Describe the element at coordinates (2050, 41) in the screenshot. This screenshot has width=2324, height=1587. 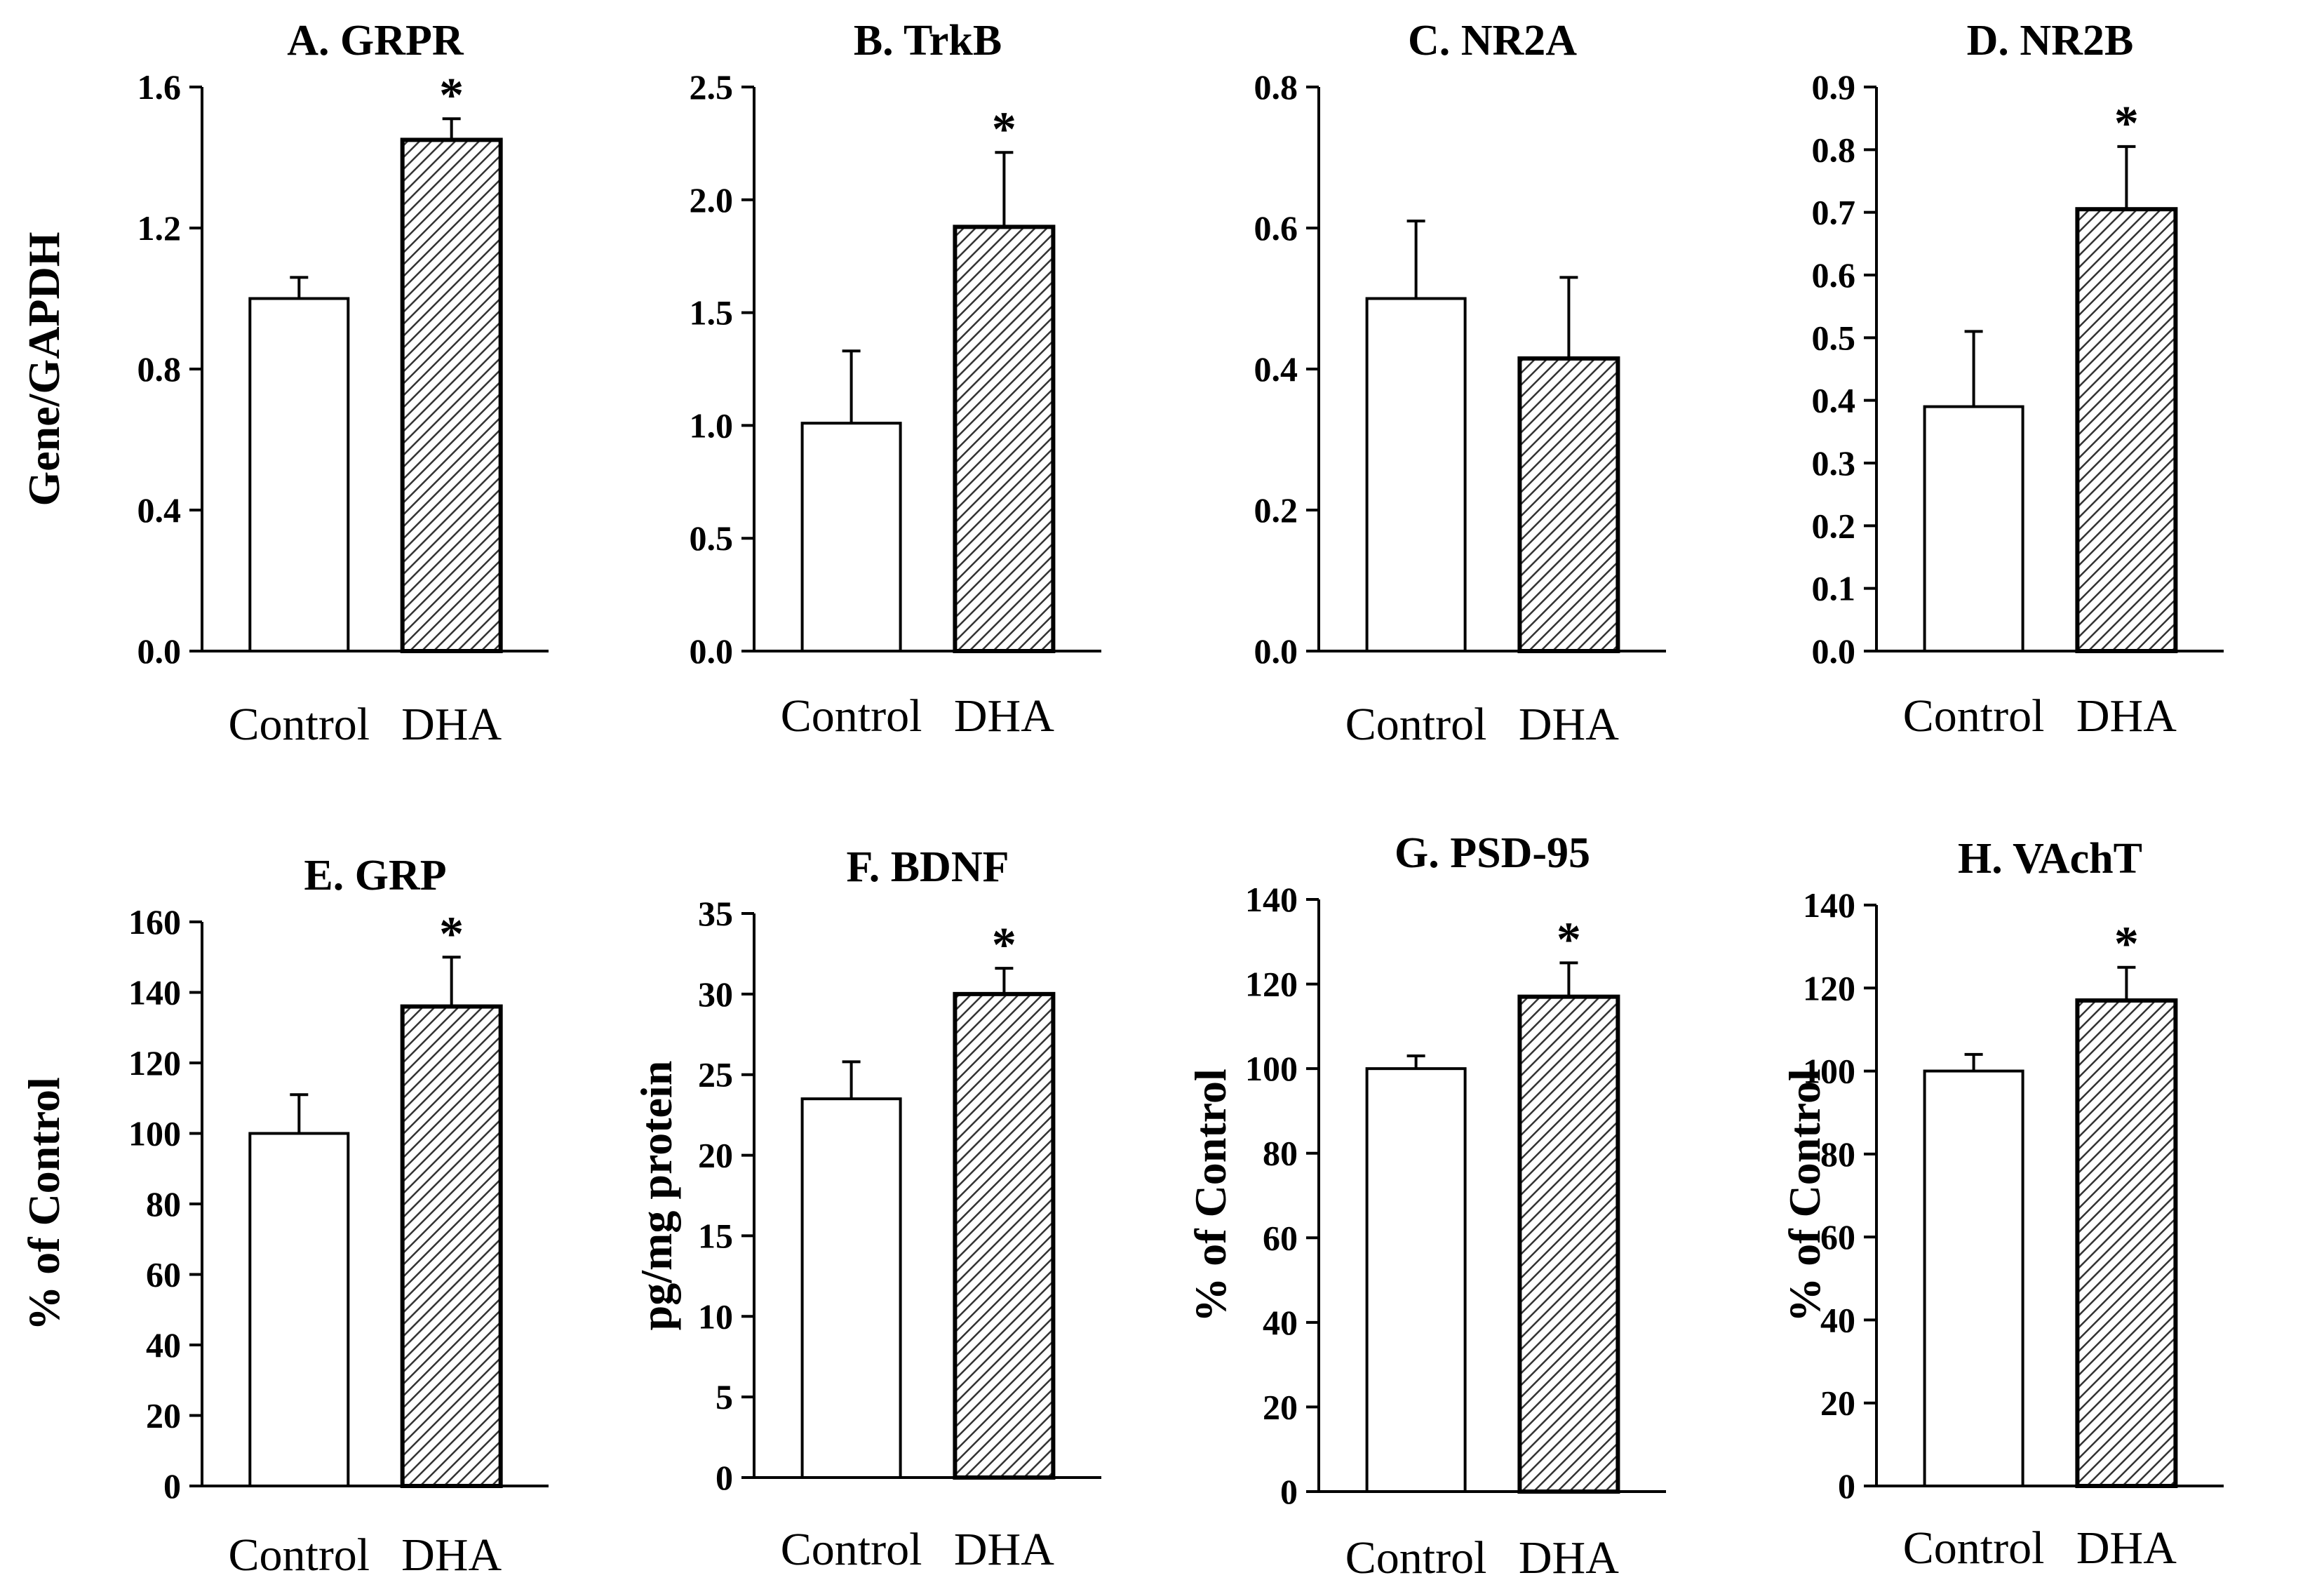
I see `chart-title: D. NR2B` at that location.